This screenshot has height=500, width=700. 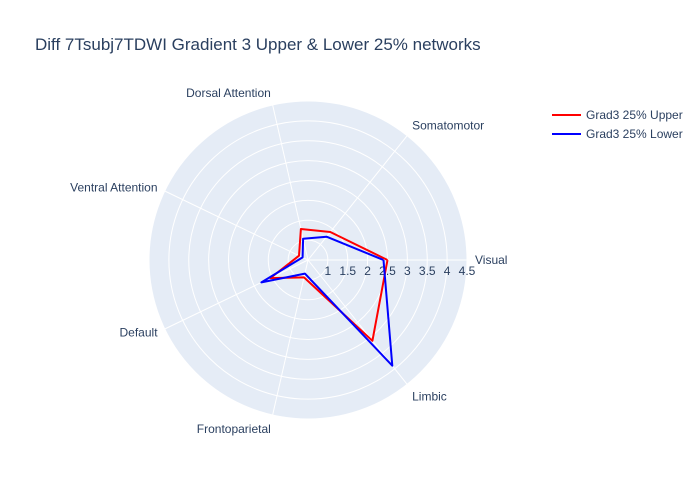 What do you see at coordinates (634, 115) in the screenshot?
I see `legend-label: Grad3 25% Upper` at bounding box center [634, 115].